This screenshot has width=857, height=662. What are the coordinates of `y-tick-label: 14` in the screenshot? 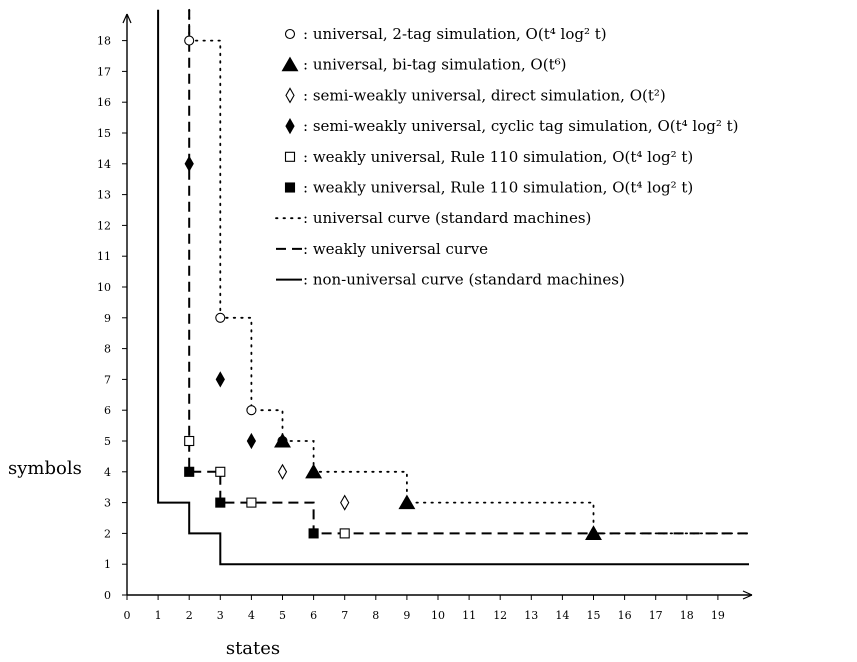 It's located at (104, 164).